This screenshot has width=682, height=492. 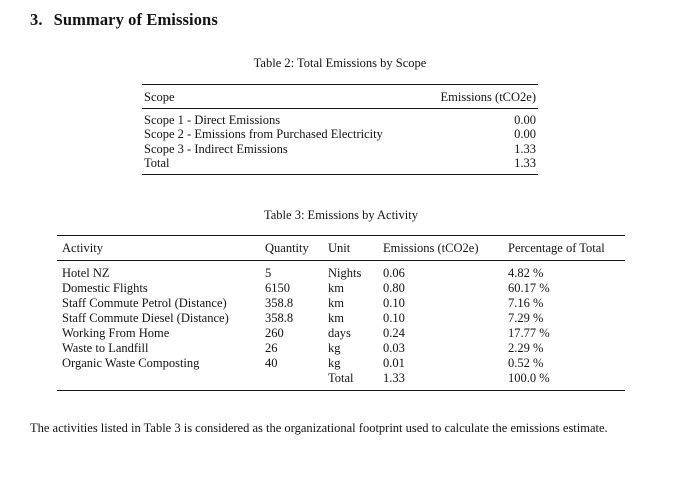 I want to click on table-row: Working From Home 260 days 0.24 17.77 %, so click(x=341, y=333).